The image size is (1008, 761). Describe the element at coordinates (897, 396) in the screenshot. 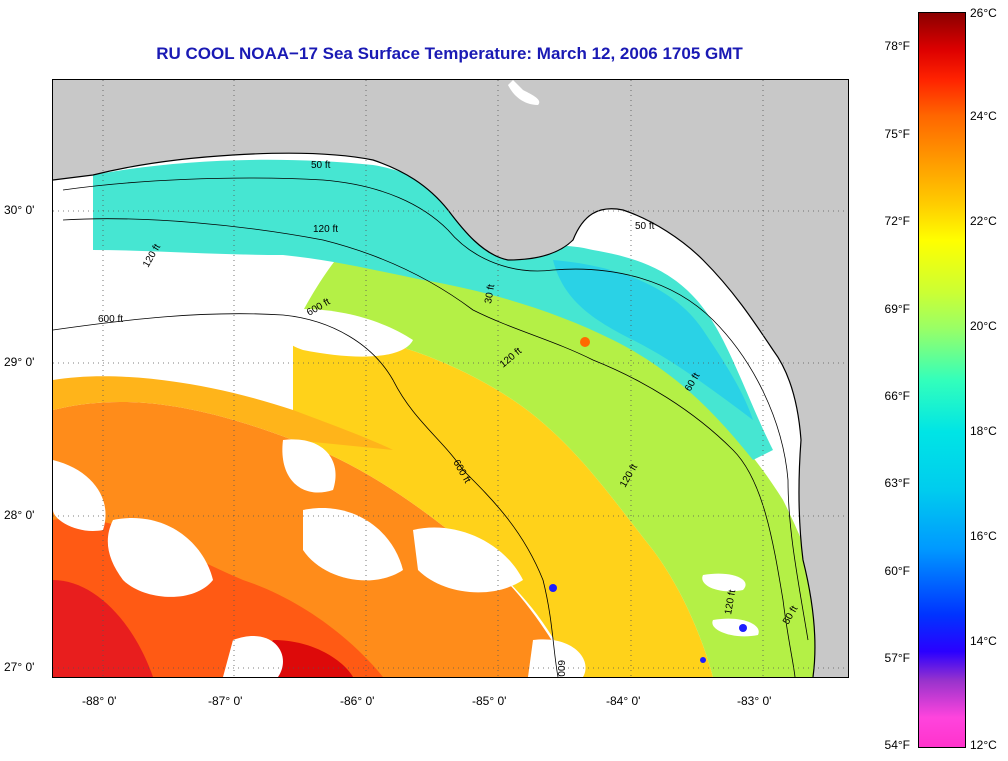

I see `colorbar-f-label: 66°F` at that location.